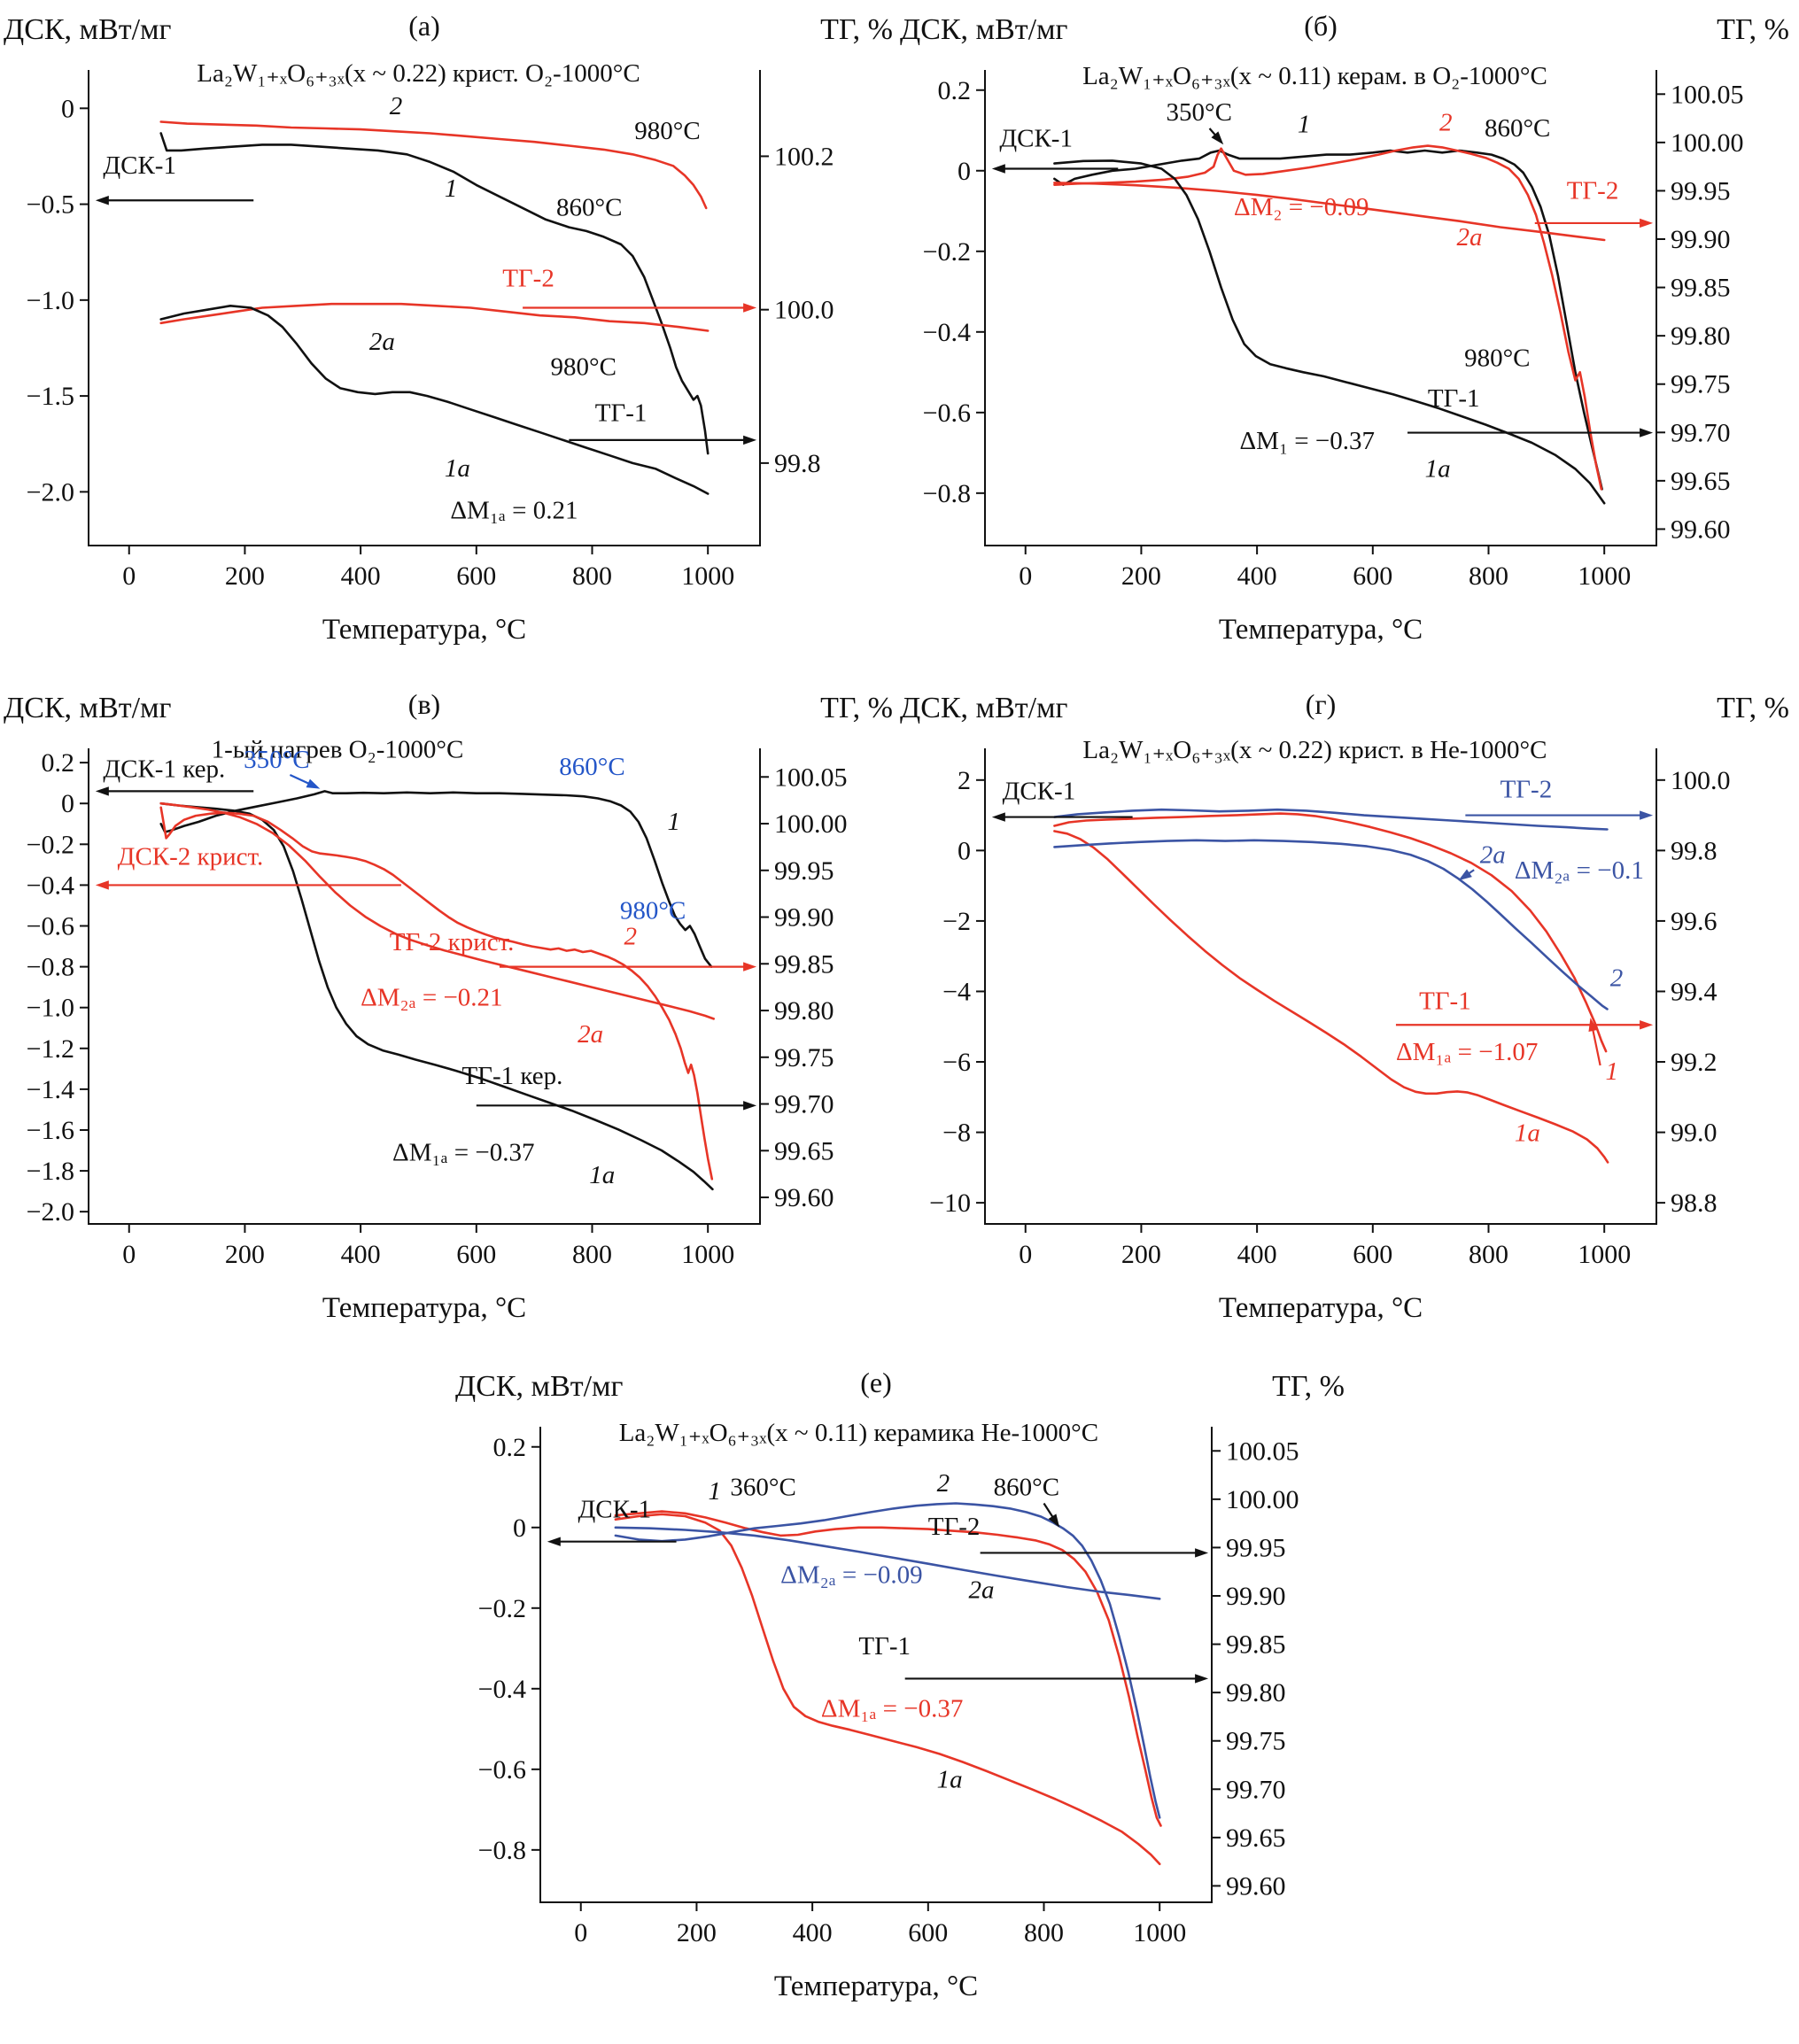 This screenshot has height=2044, width=1799. What do you see at coordinates (437, 911) in the screenshot?
I see `series-tg-2a-krist` at bounding box center [437, 911].